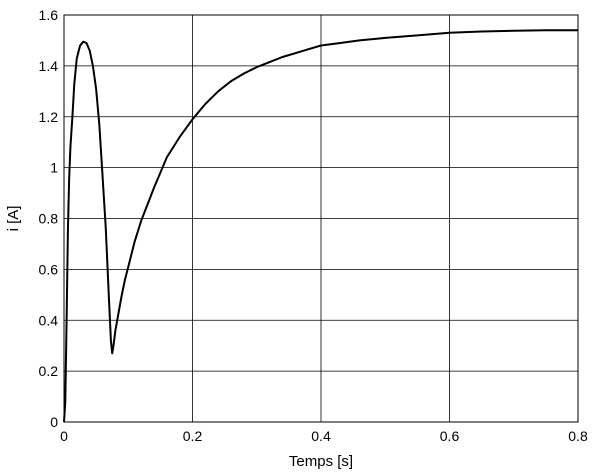 This screenshot has width=593, height=473. I want to click on x-tick-labels: 0 0.2 0.4 0.6 0.8, so click(324, 436).